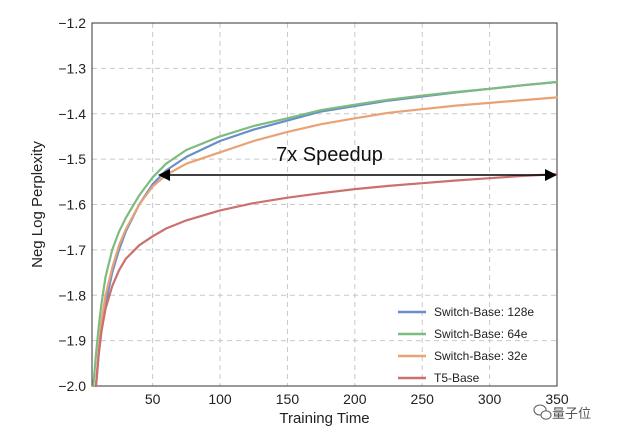 The height and width of the screenshot is (441, 627). I want to click on y-tick-labels: −2.0 −1.9 −1.8 −1.7 −1.6 −1.5 −1.4 −1.3 −1.2, so click(72, 204).